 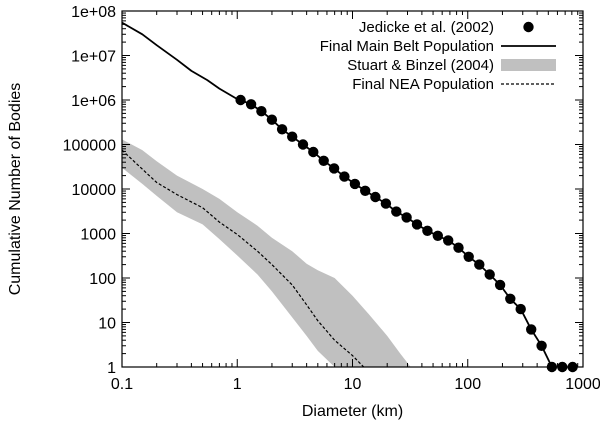 What do you see at coordinates (528, 27) in the screenshot?
I see `legend-swatch-jedicke` at bounding box center [528, 27].